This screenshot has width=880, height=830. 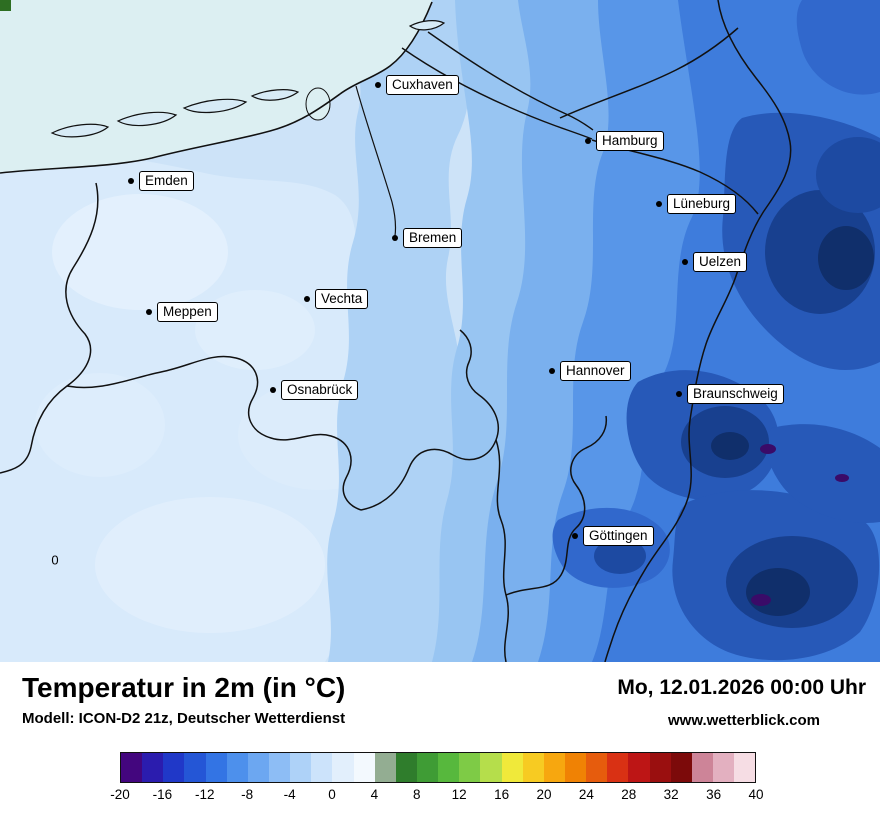 I want to click on city-label: Braunschweig, so click(x=735, y=394).